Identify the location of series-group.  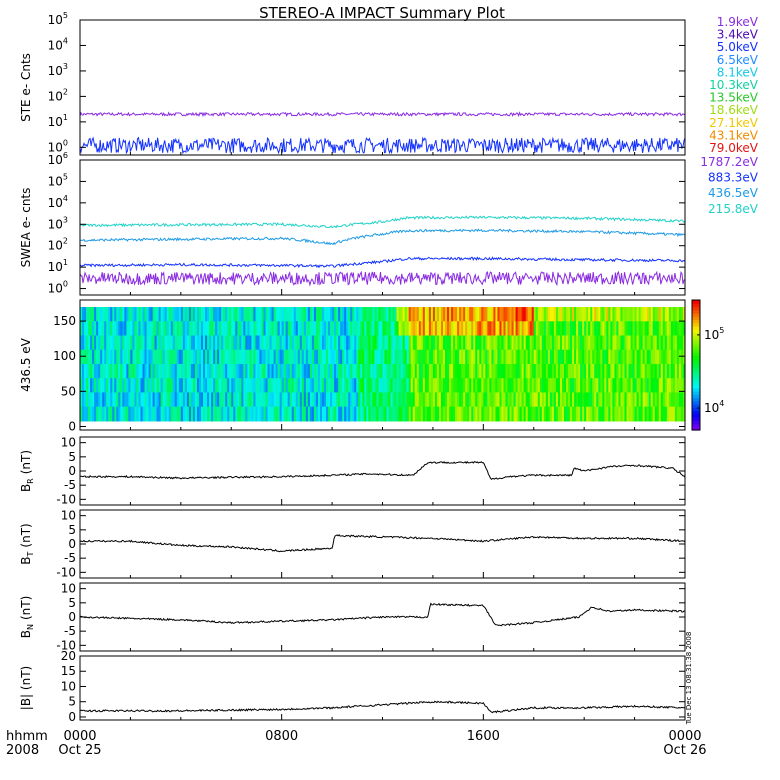
(382, 707).